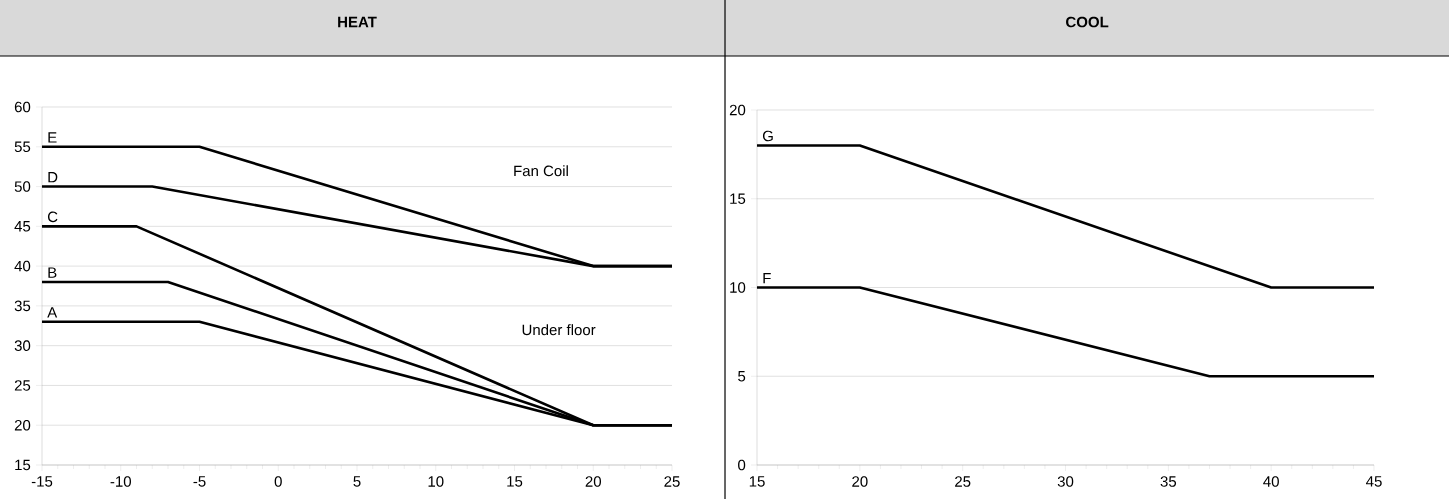 The image size is (1449, 499). I want to click on series-label: G, so click(767, 136).